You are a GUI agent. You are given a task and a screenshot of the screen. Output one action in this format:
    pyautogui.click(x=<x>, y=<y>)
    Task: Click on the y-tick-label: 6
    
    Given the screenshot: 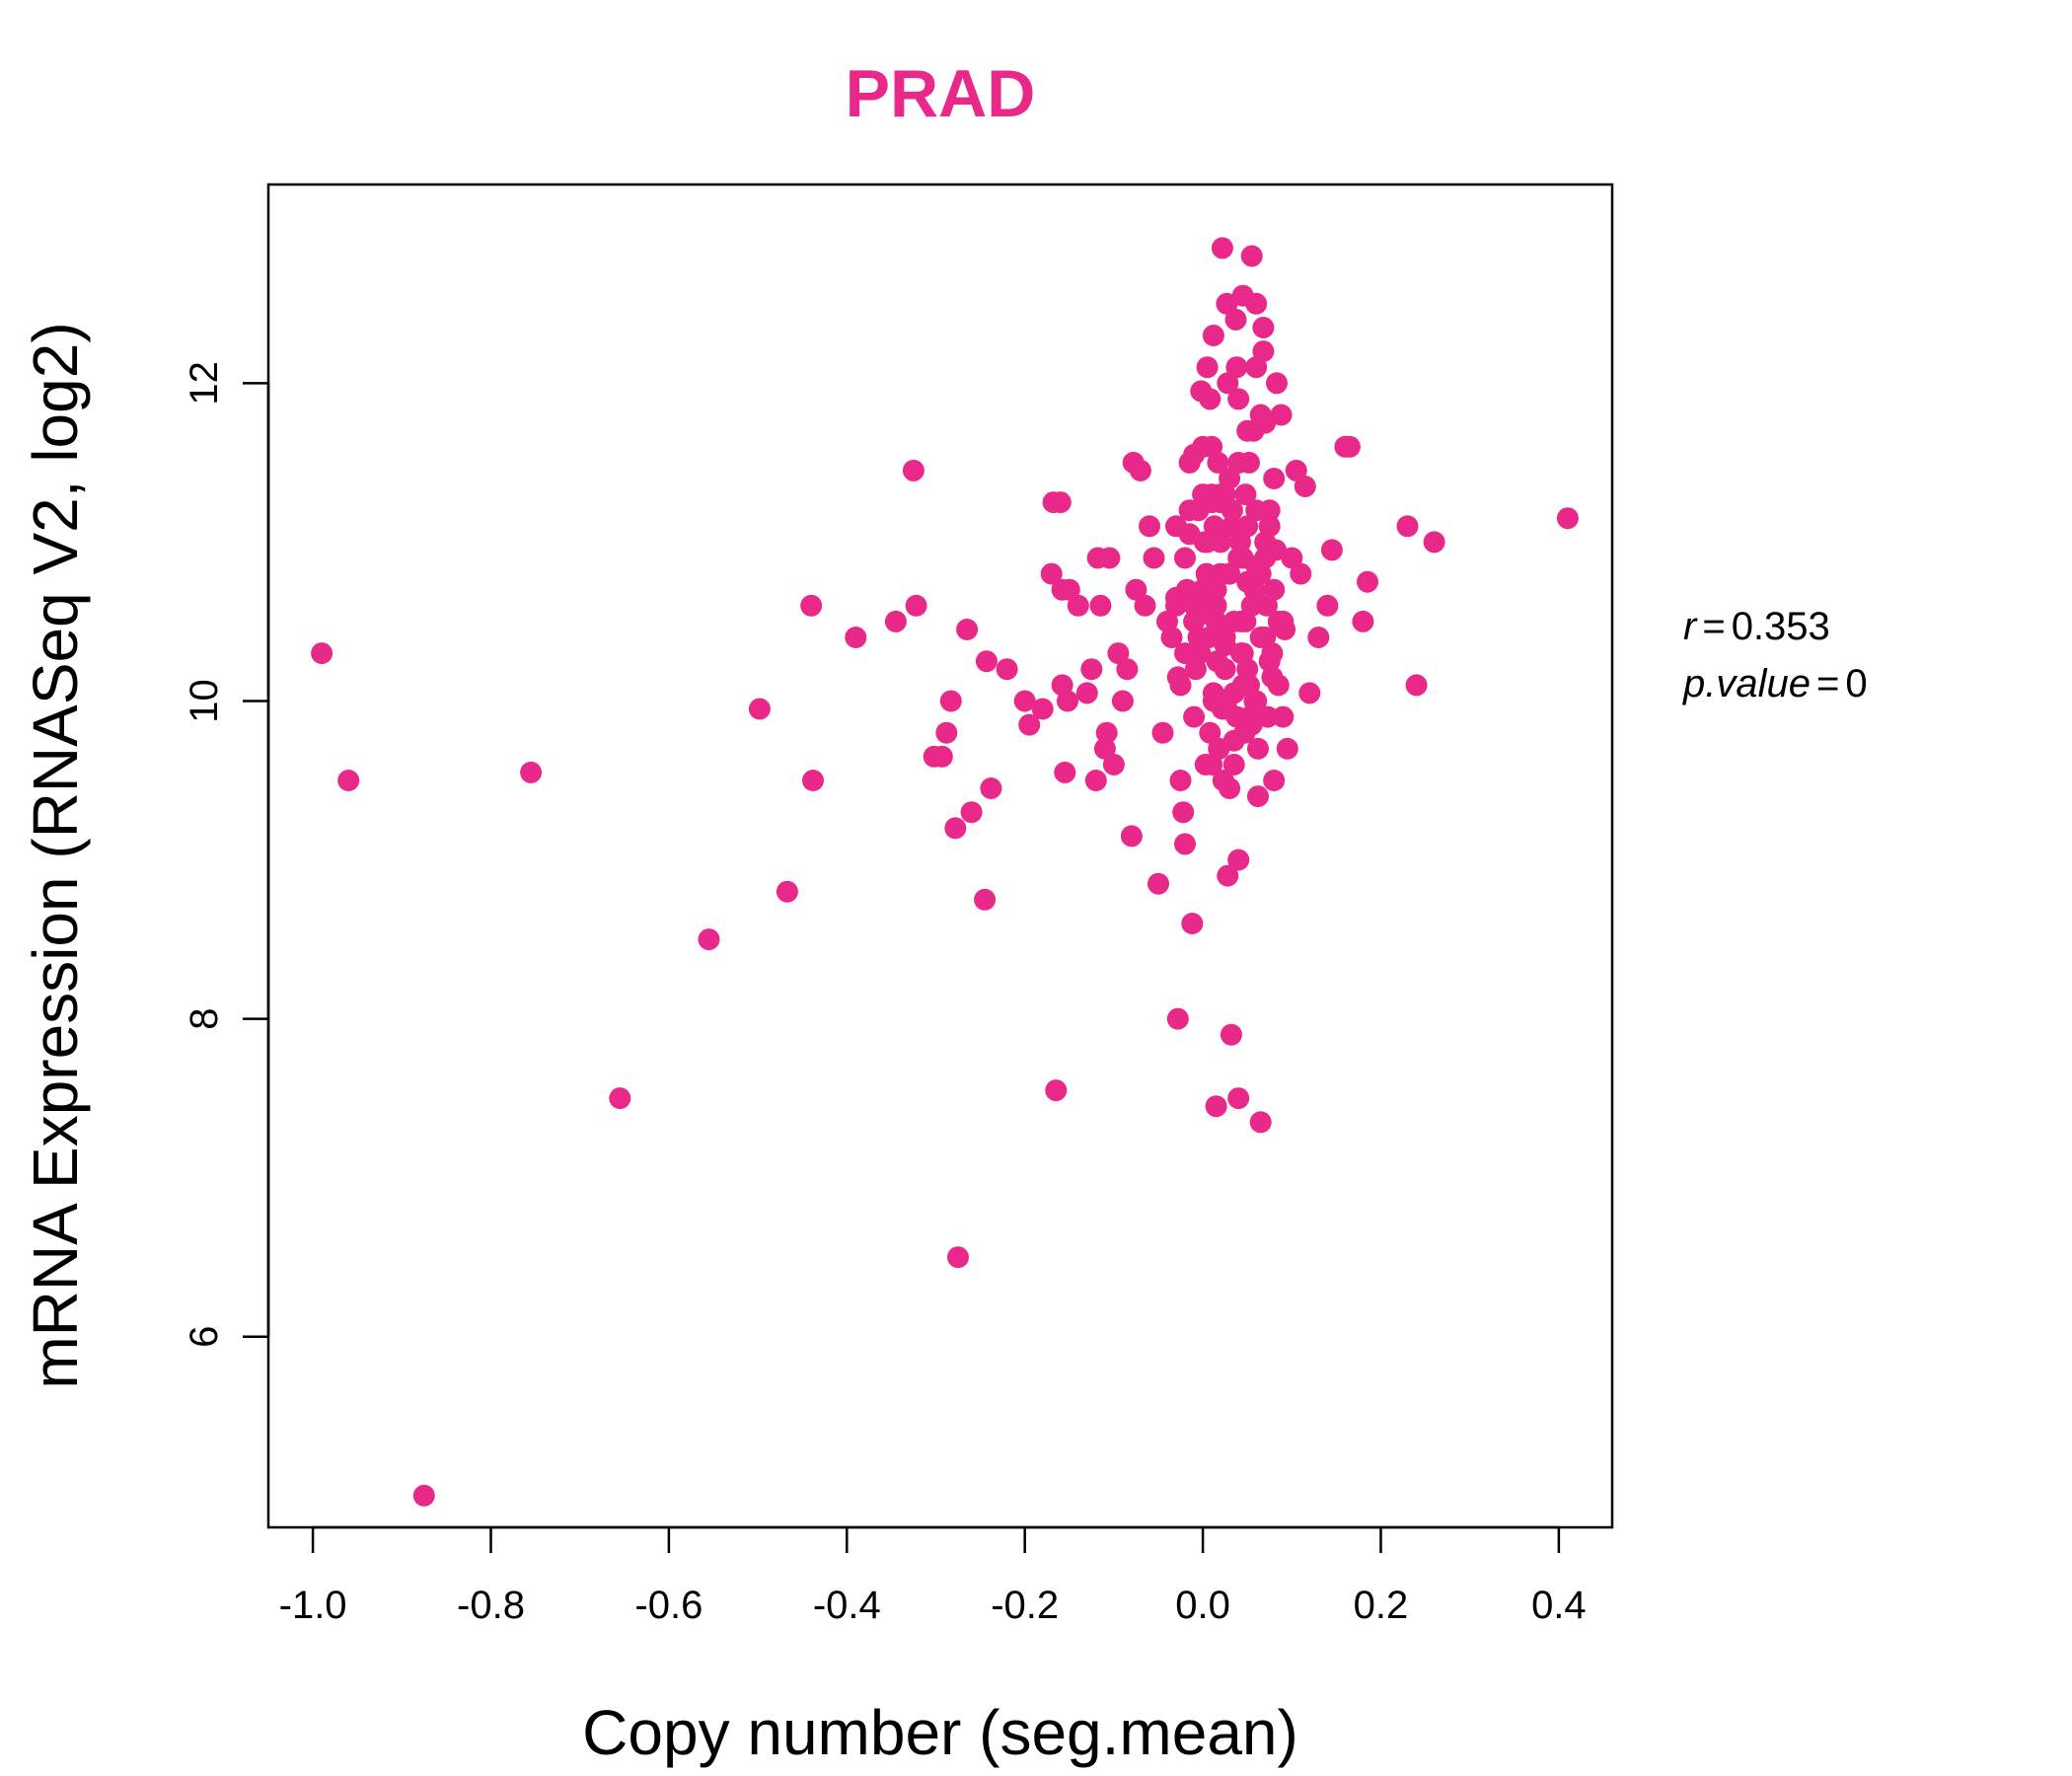 What is the action you would take?
    pyautogui.click(x=205, y=1337)
    